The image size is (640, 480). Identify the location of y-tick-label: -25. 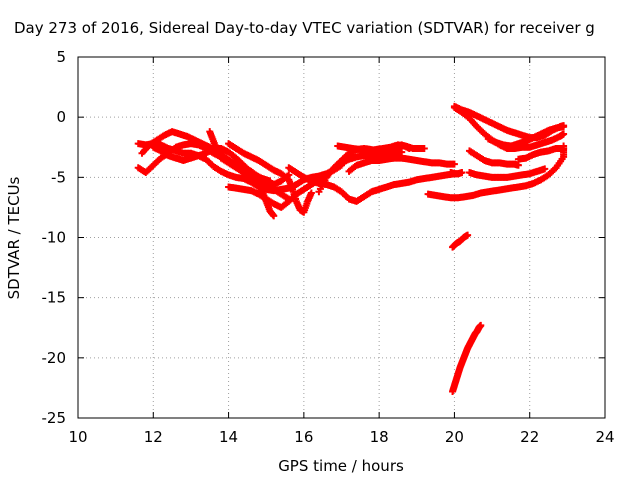
(54, 418).